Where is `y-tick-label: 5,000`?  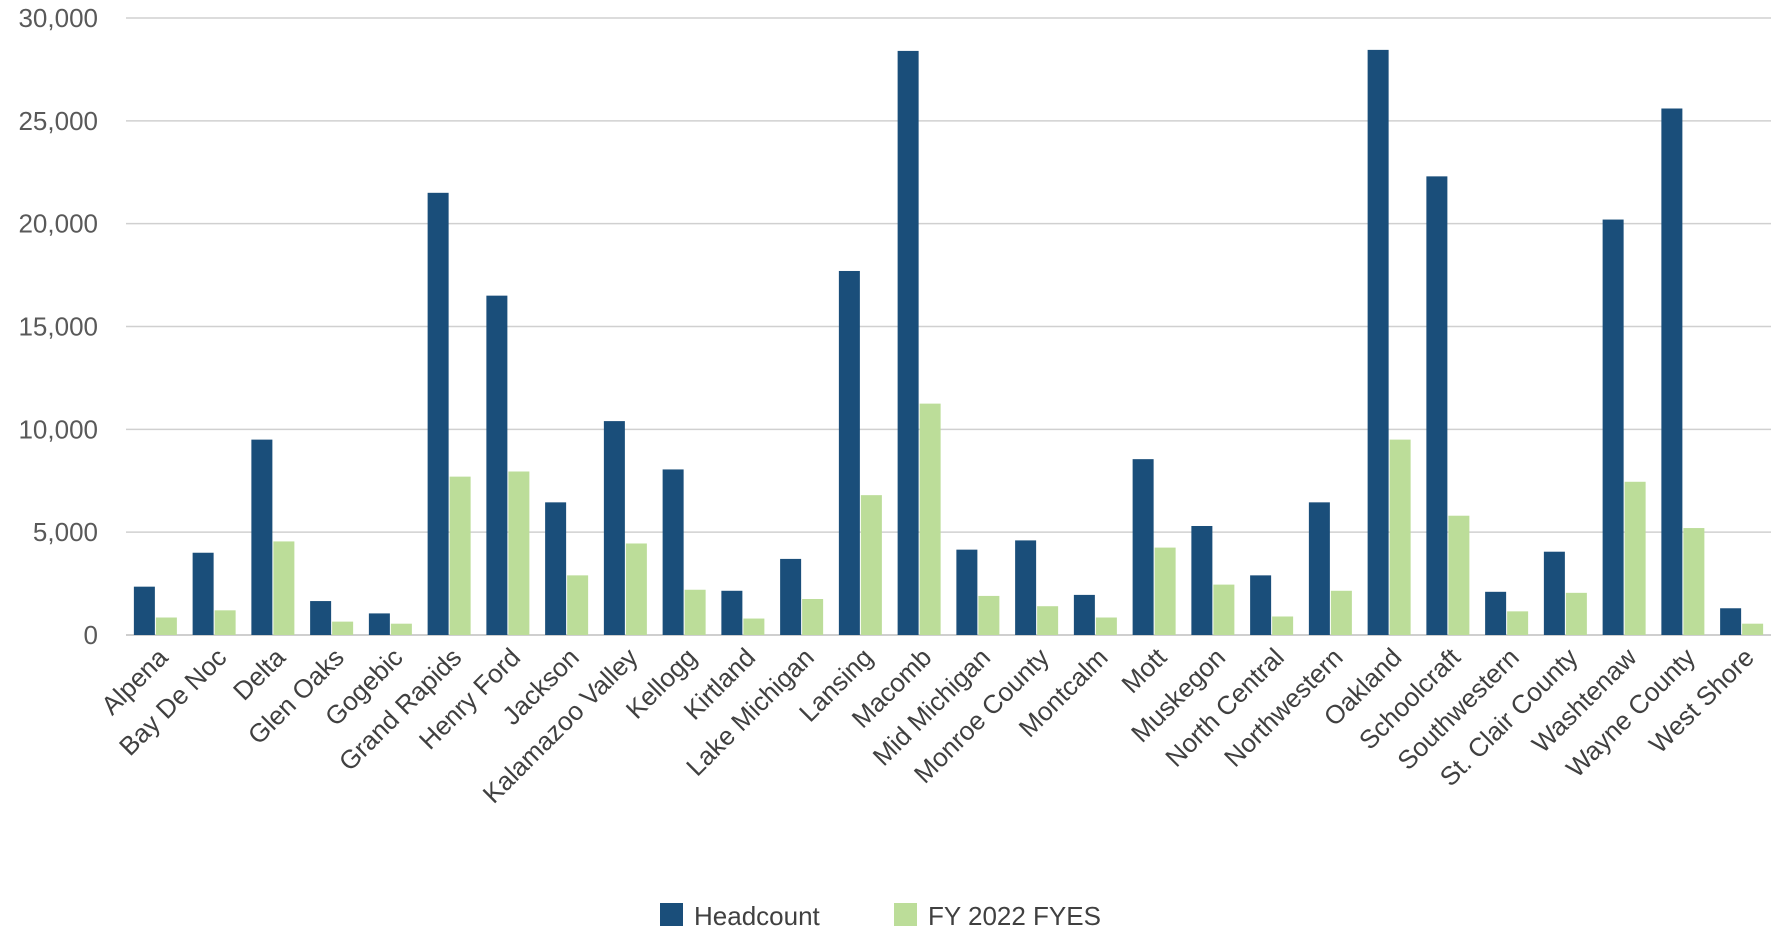 y-tick-label: 5,000 is located at coordinates (65, 532).